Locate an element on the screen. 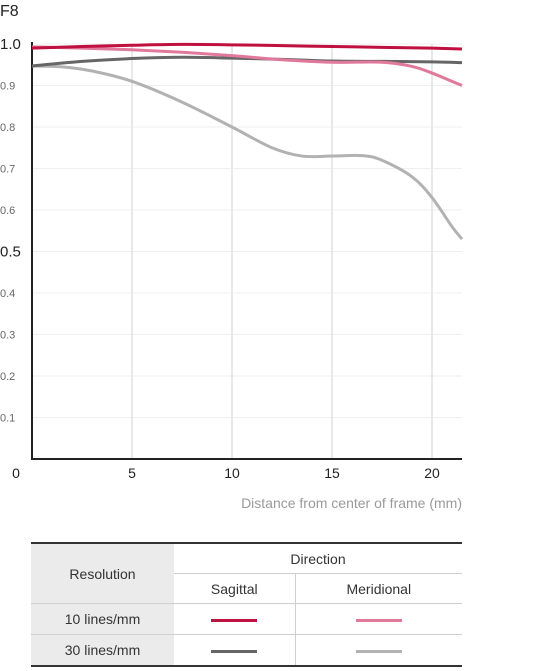 The width and height of the screenshot is (547, 671). meridional-30-swatch is located at coordinates (378, 651).